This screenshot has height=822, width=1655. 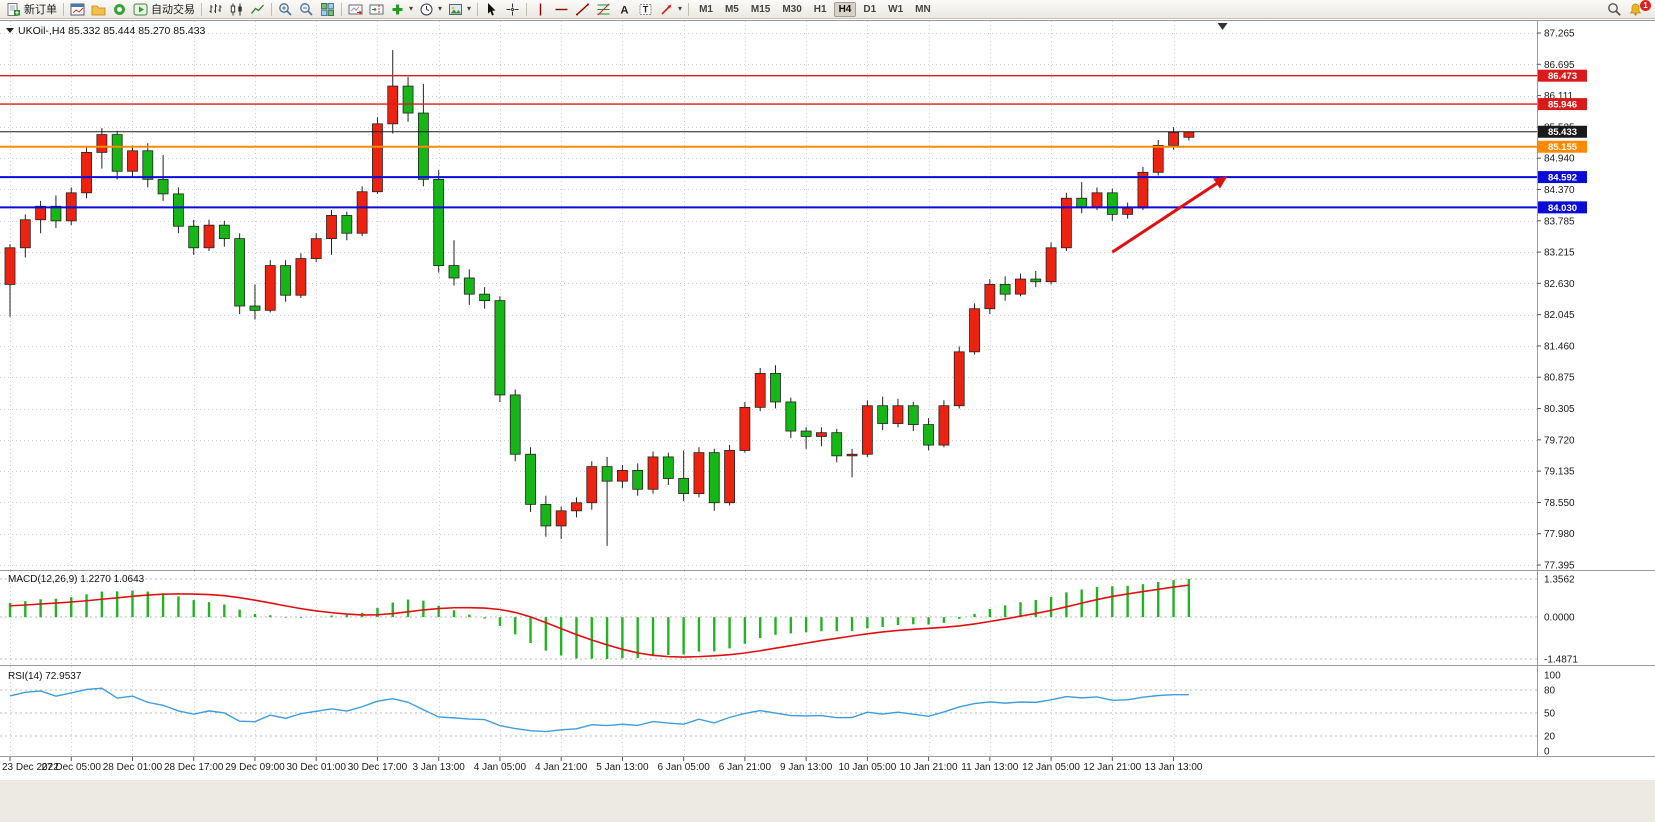 What do you see at coordinates (827, 9) in the screenshot?
I see `main-toolbar: 新订单 自动交易` at bounding box center [827, 9].